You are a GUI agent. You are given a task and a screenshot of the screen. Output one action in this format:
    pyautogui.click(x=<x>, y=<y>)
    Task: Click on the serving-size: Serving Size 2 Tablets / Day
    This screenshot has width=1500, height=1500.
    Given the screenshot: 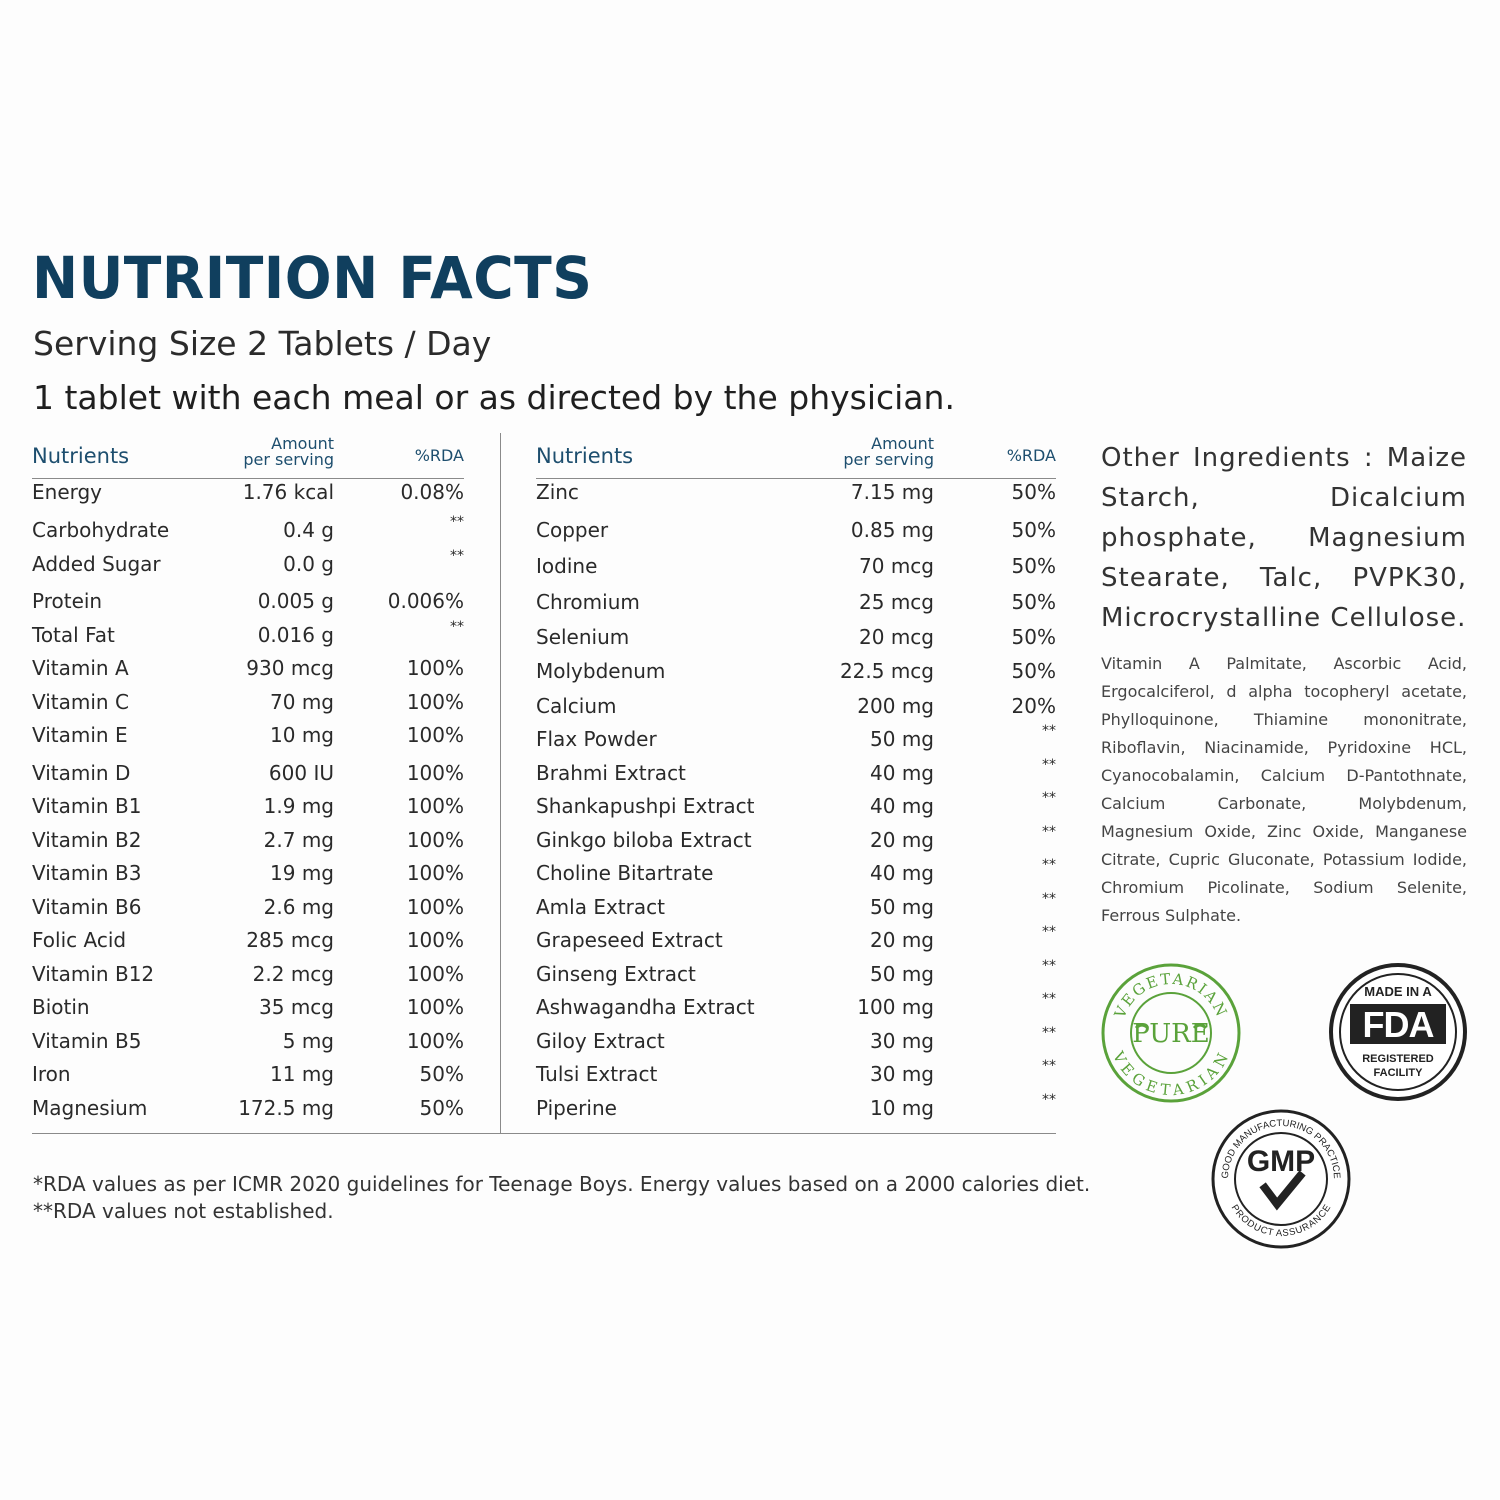 What is the action you would take?
    pyautogui.click(x=262, y=343)
    